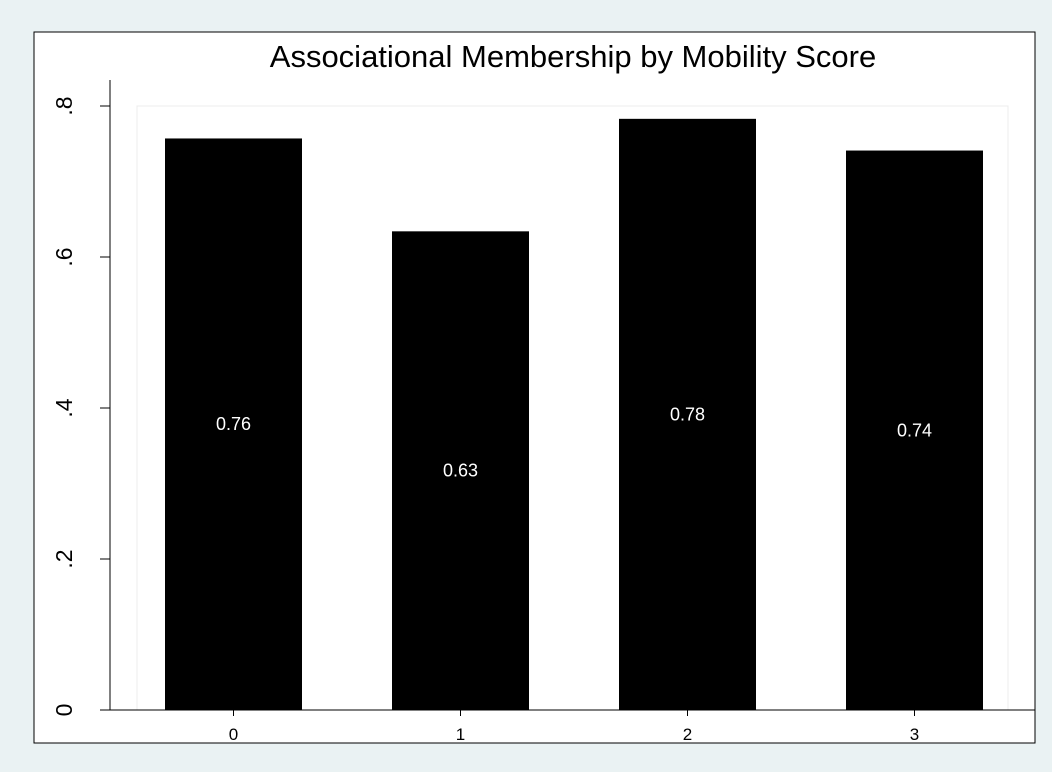  Describe the element at coordinates (64, 710) in the screenshot. I see `y-tick-label-0: 0` at that location.